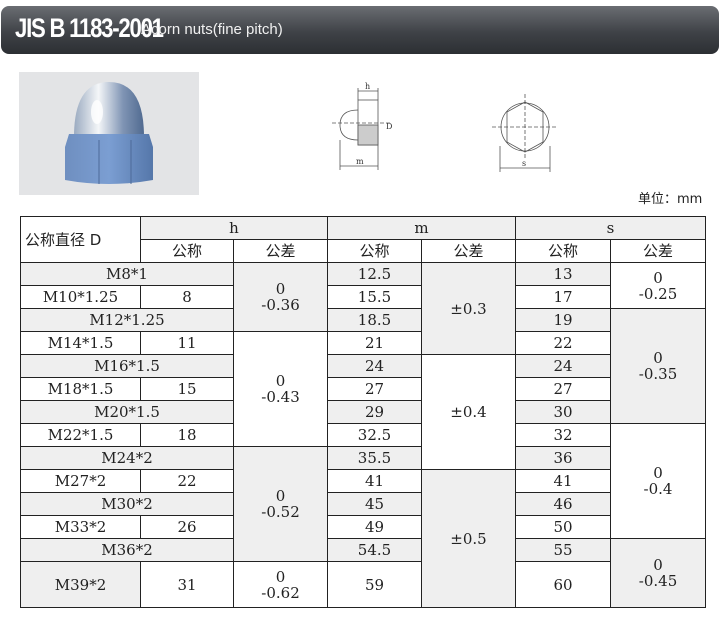  What do you see at coordinates (468, 412) in the screenshot?
I see `m-tolerance: ±0.4` at bounding box center [468, 412].